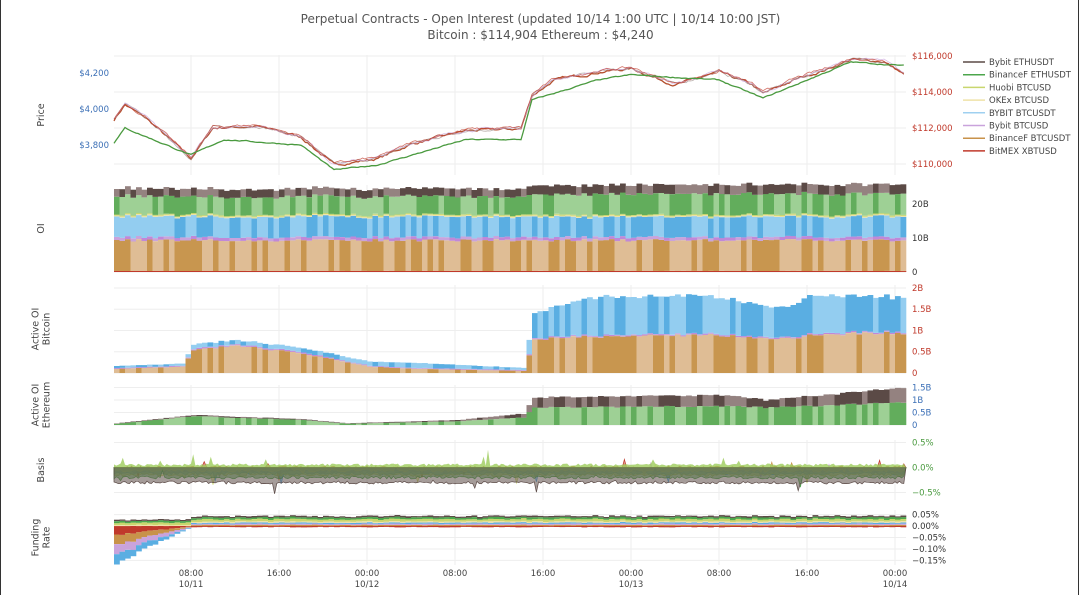 Image resolution: width=1079 pixels, height=595 pixels. I want to click on price-line-bitcoin, so click(509, 111).